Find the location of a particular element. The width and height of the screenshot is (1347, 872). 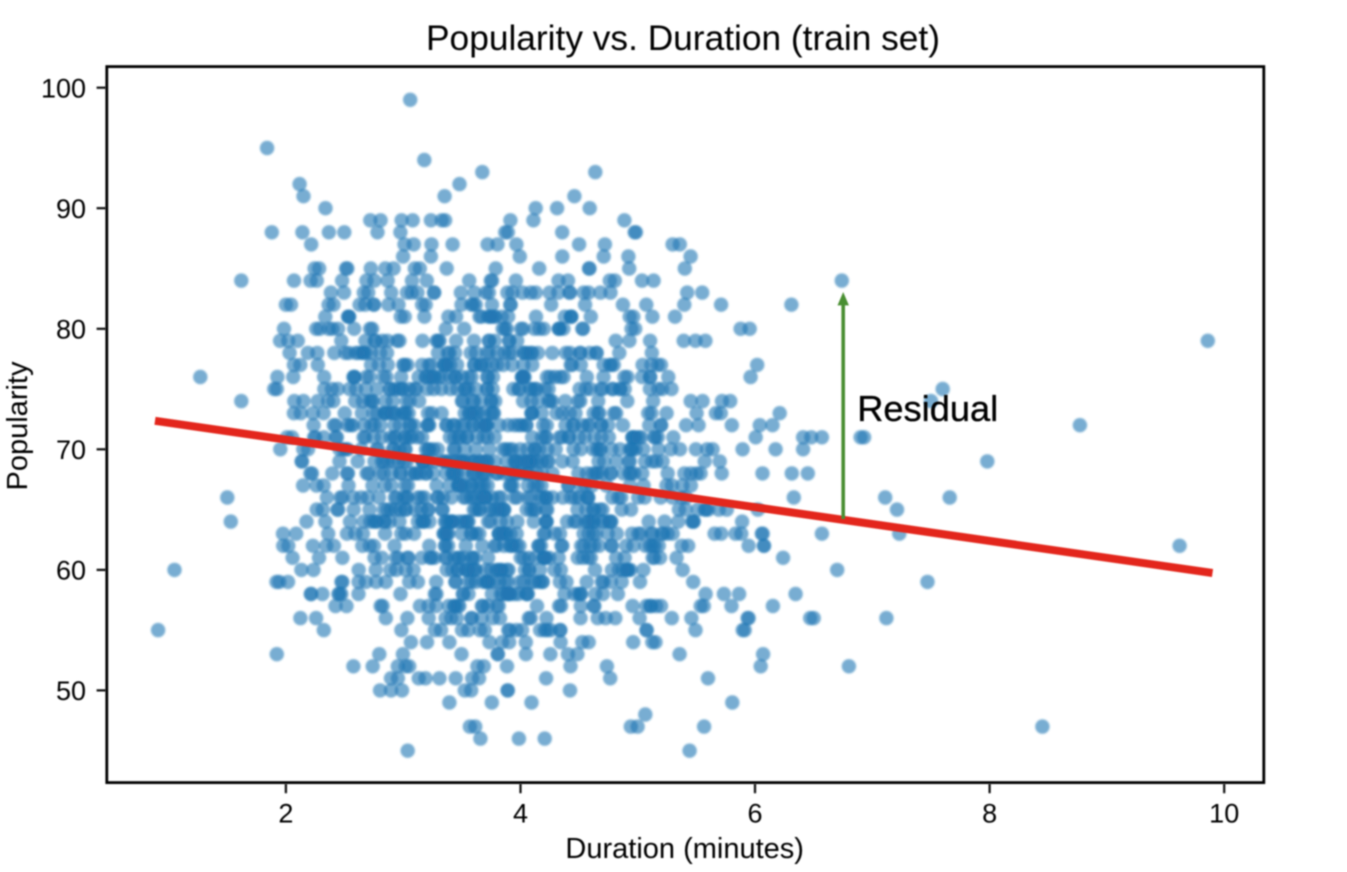

svg-text: 100 is located at coordinates (63, 88).